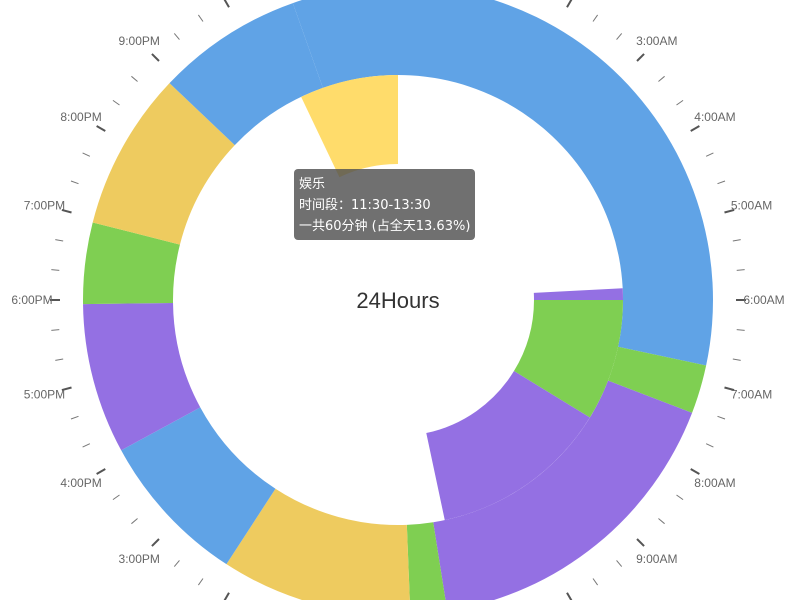 The image size is (800, 600). I want to click on hour-label: 7:00AM, so click(751, 395).